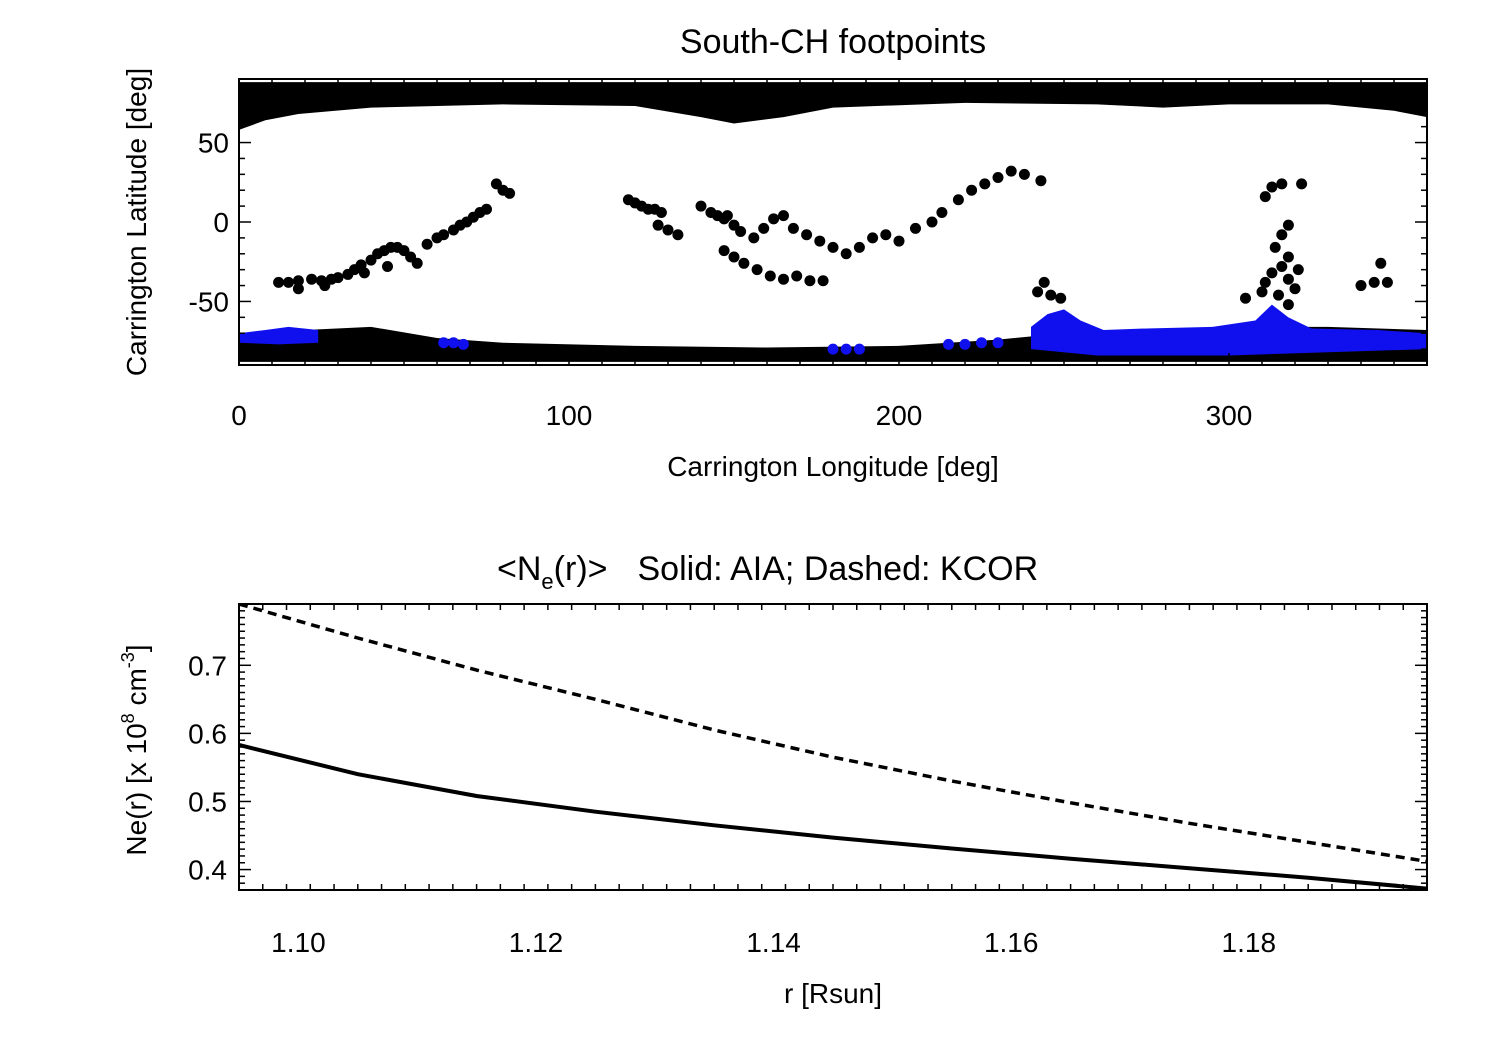 Image resolution: width=1500 pixels, height=1052 pixels. What do you see at coordinates (279, 335) in the screenshot?
I see `south-ch-highlight-west` at bounding box center [279, 335].